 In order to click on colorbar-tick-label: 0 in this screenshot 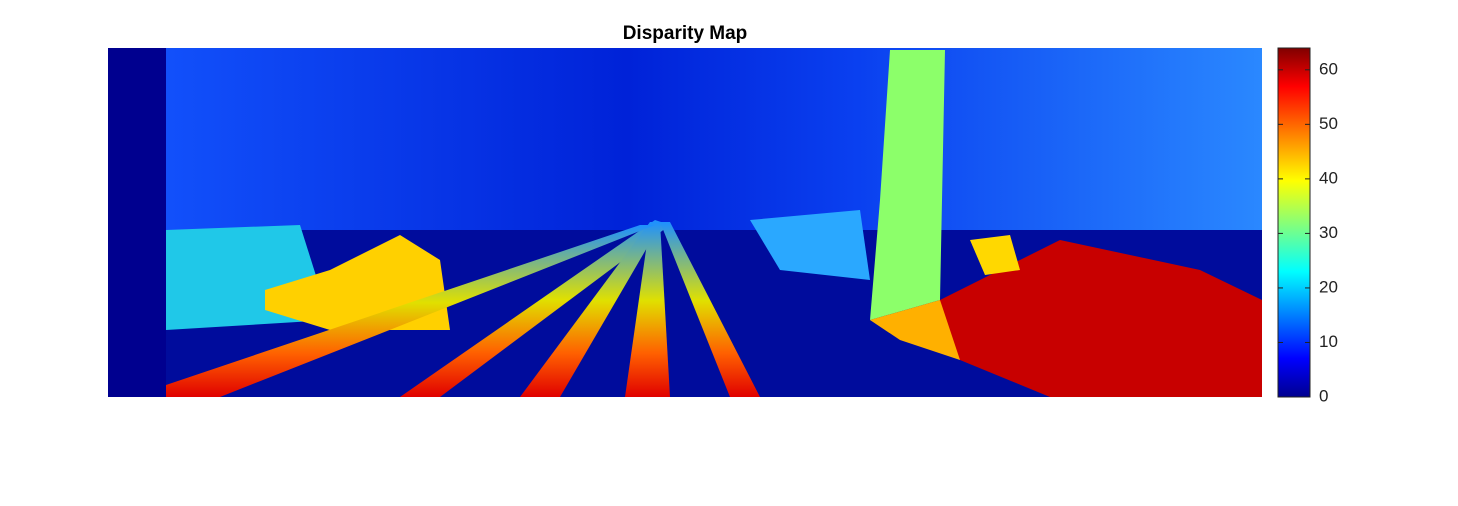, I will do `click(1323, 395)`.